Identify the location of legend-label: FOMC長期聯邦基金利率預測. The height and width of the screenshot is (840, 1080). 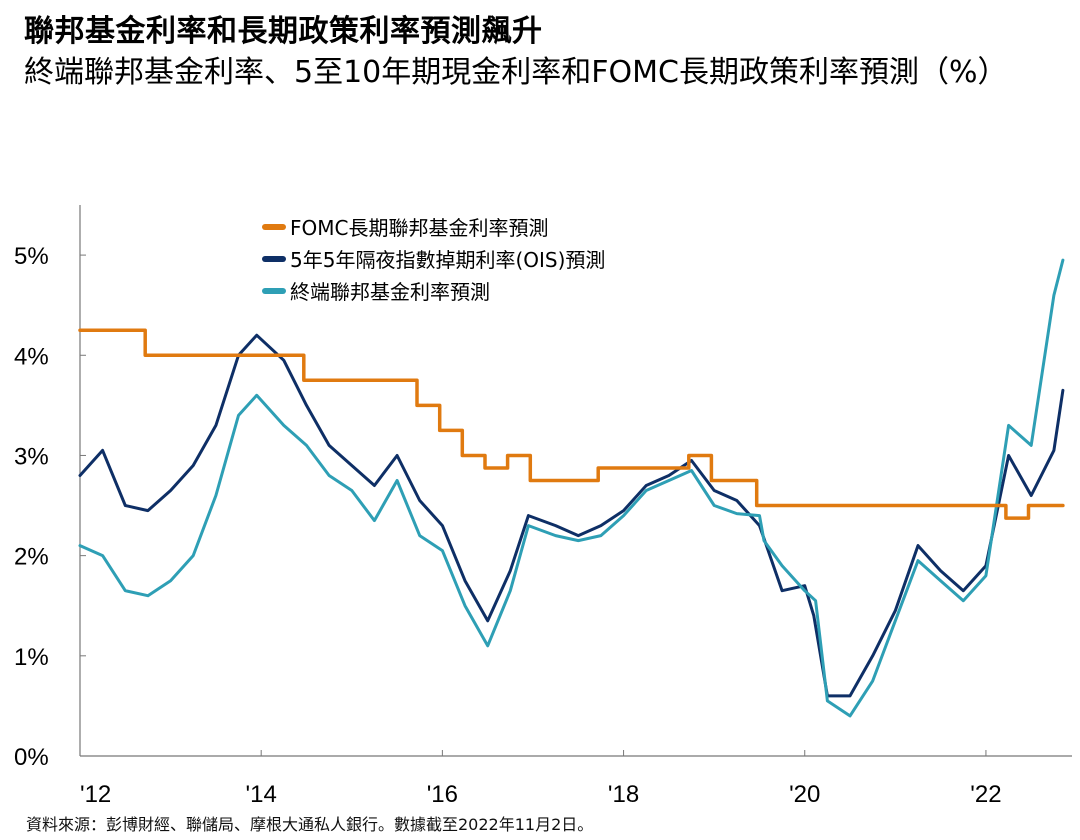
(419, 228).